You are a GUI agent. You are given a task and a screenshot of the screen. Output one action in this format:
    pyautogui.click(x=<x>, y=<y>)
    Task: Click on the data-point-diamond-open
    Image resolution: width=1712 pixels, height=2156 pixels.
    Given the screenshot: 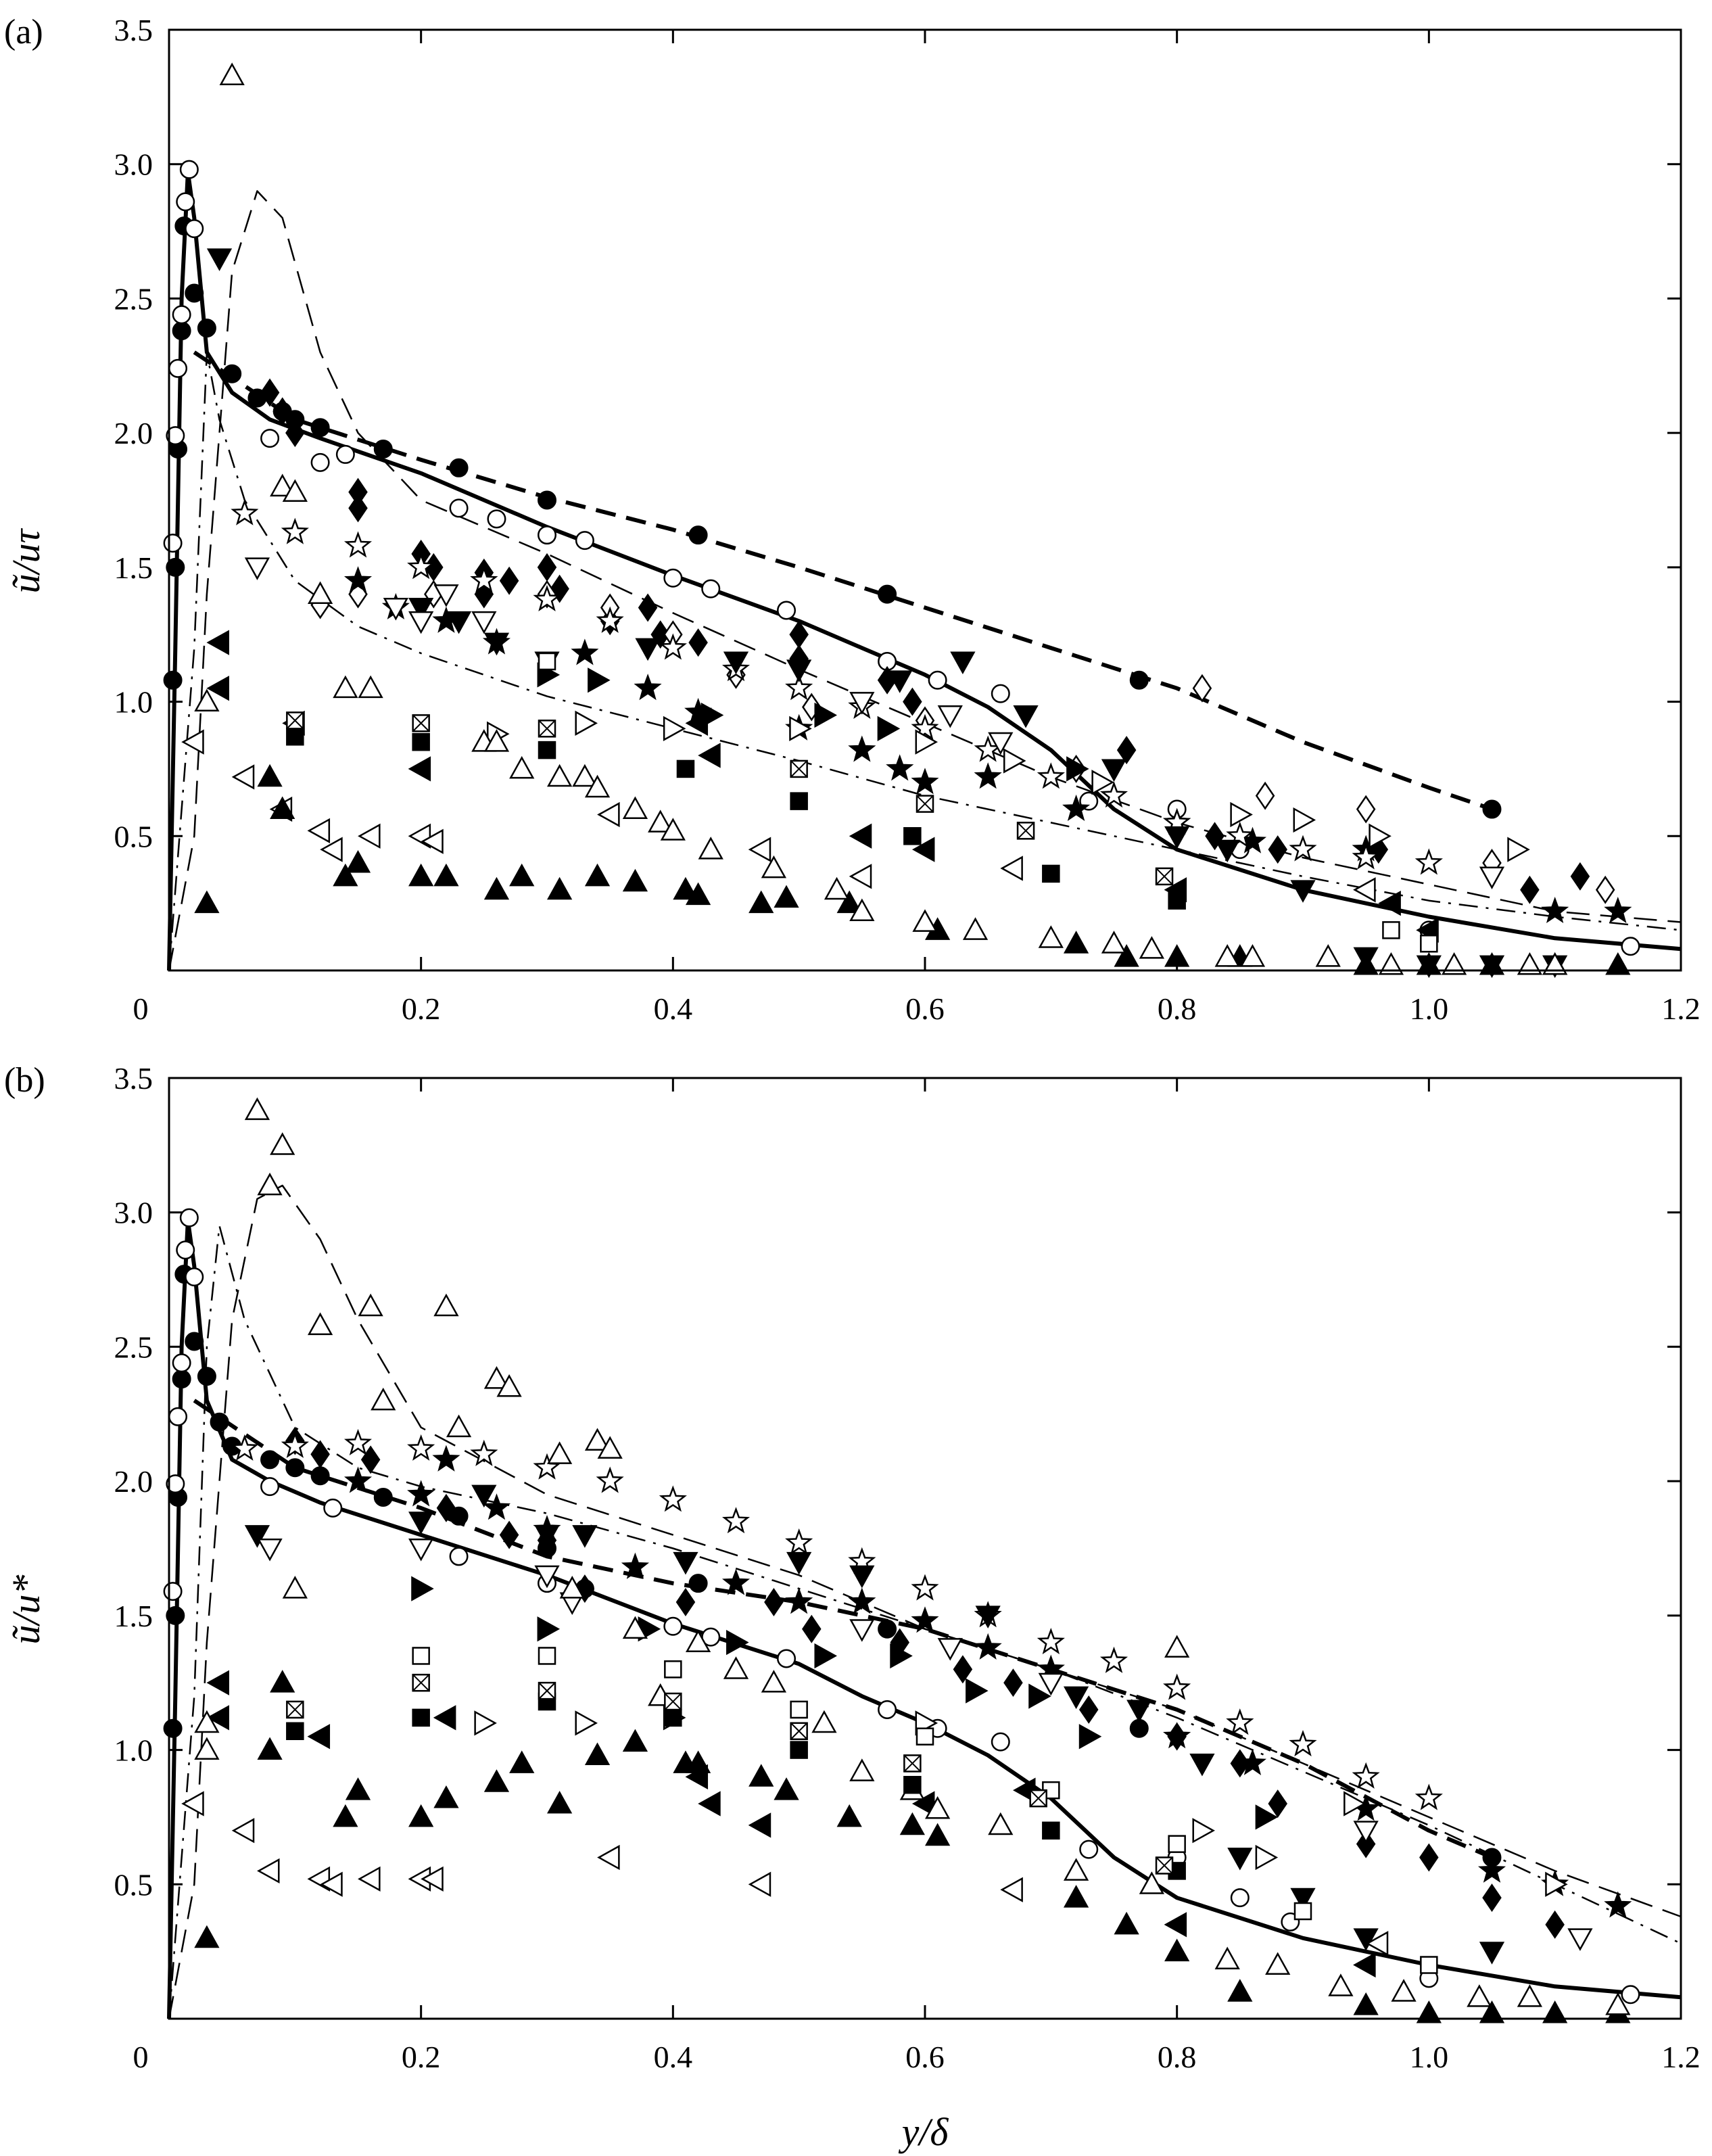 What is the action you would take?
    pyautogui.click(x=1265, y=795)
    